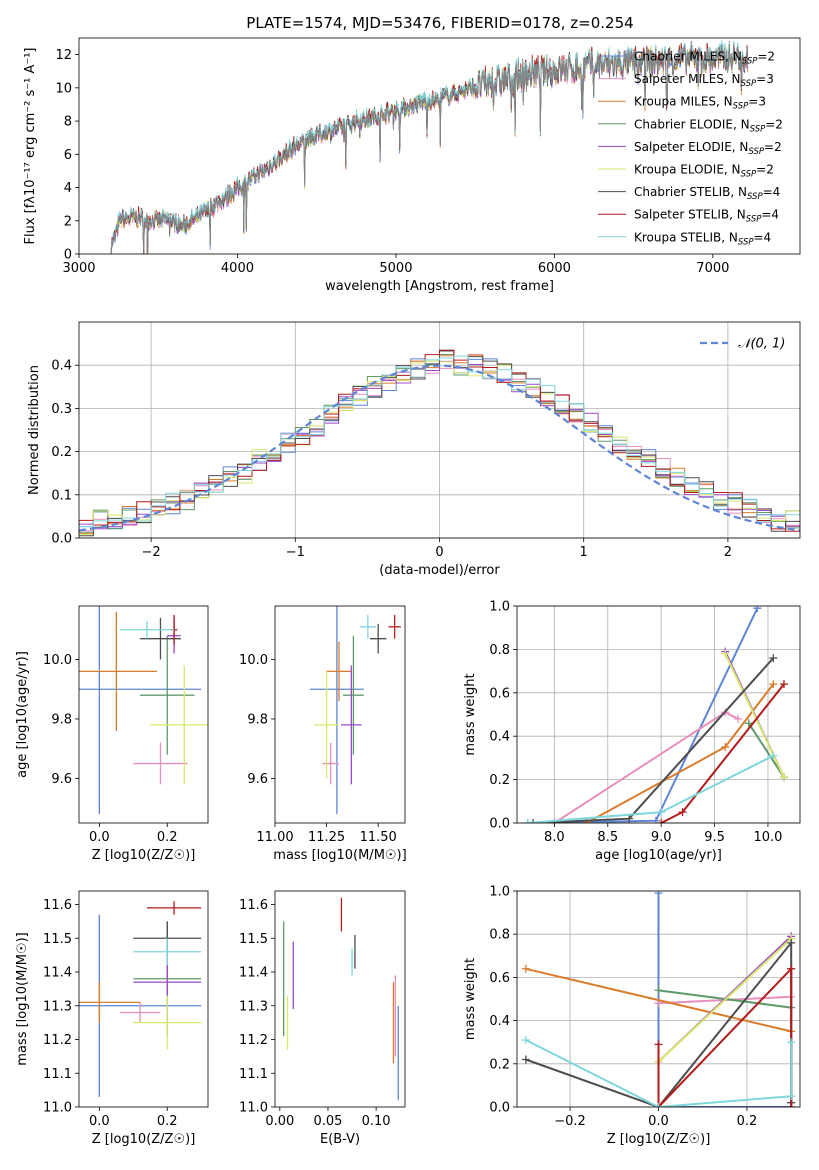 The image size is (819, 1170). What do you see at coordinates (61, 495) in the screenshot?
I see `y-tick-label: 0.1` at bounding box center [61, 495].